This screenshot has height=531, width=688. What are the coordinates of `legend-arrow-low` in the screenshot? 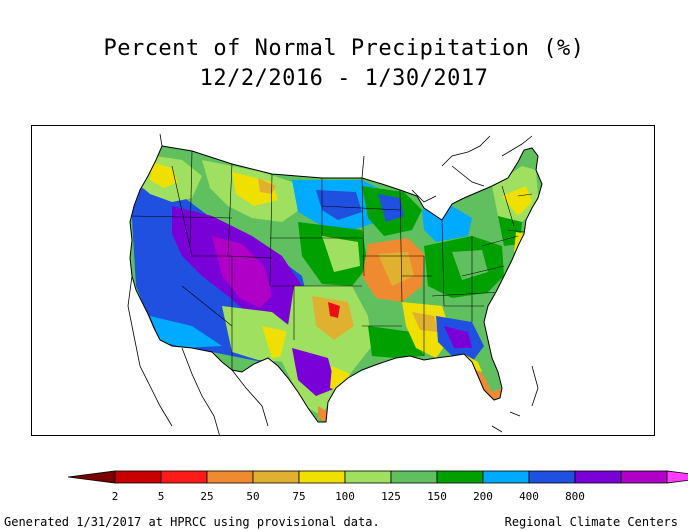 It's located at (91, 477).